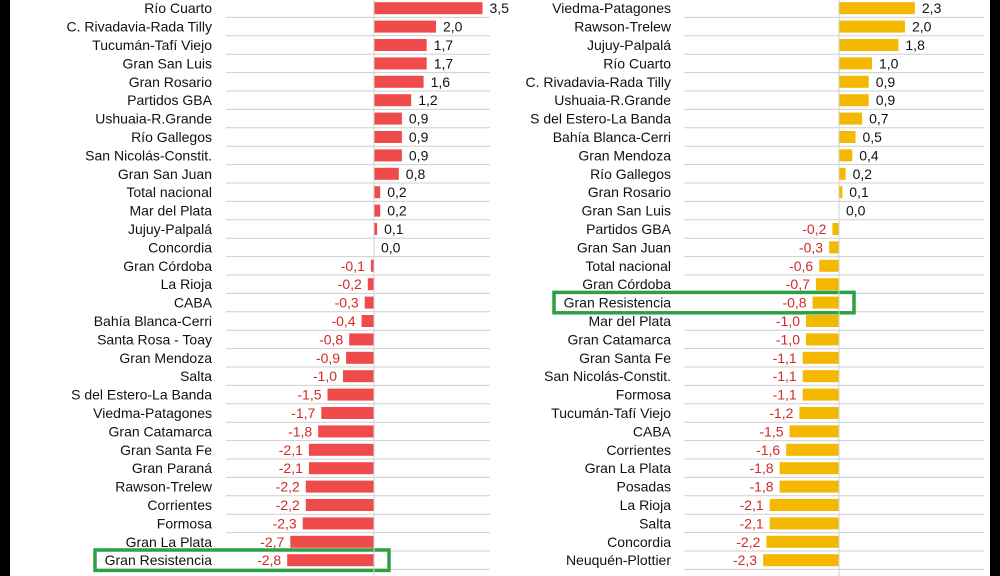  Describe the element at coordinates (625, 358) in the screenshot. I see `category-label: Gran Santa Fe` at that location.